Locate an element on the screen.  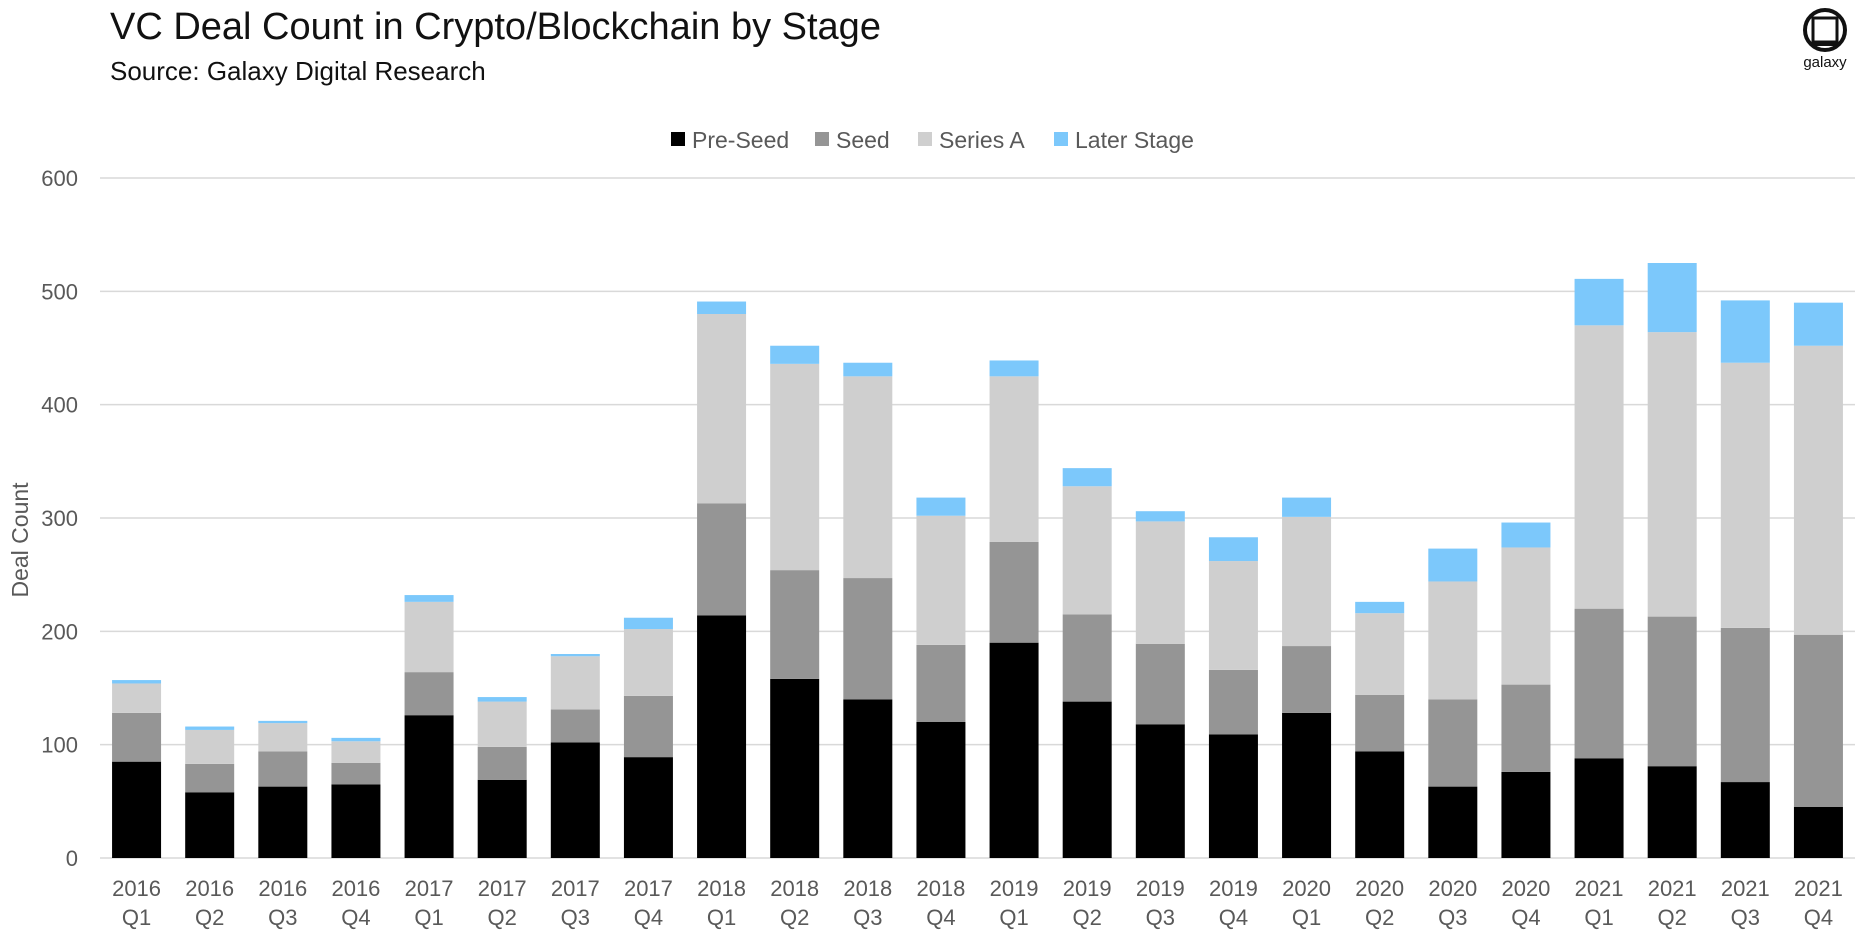
y-tick-label: 500 is located at coordinates (59, 291).